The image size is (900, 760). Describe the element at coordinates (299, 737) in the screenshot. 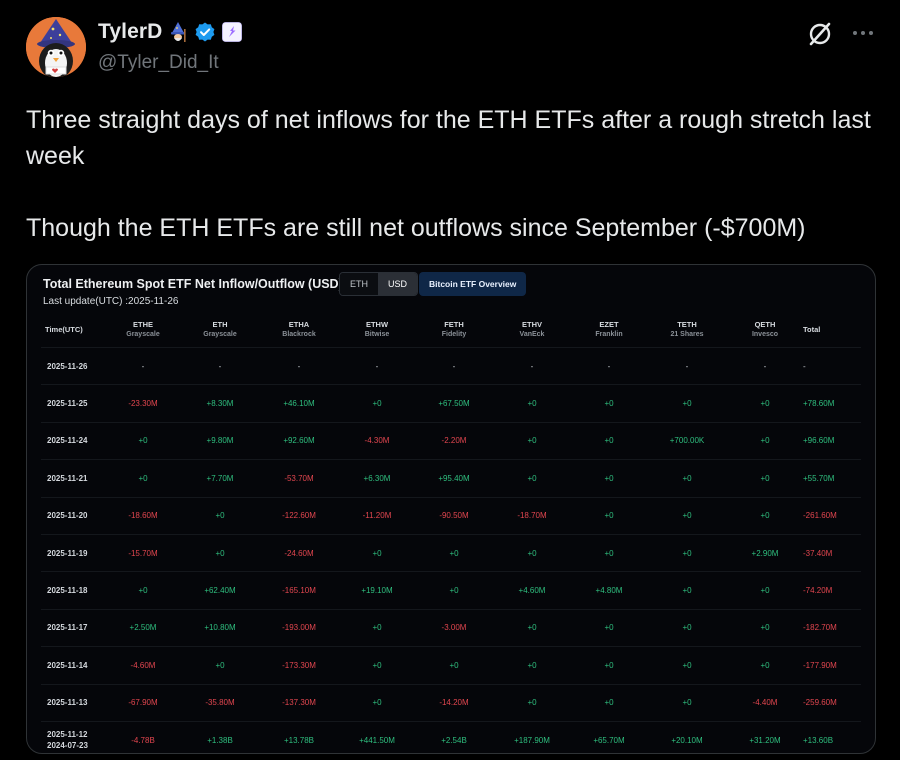

I see `flow-cell: +13.78B` at that location.